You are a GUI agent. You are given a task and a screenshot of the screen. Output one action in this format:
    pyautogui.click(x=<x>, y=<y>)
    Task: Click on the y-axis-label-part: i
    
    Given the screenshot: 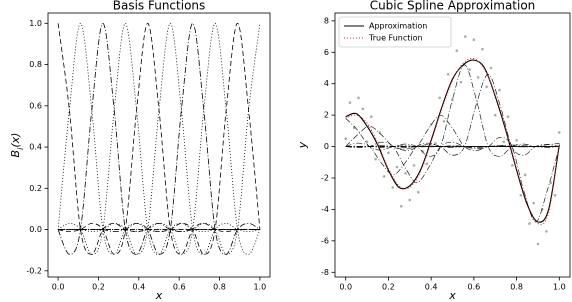 What is the action you would take?
    pyautogui.click(x=20, y=148)
    